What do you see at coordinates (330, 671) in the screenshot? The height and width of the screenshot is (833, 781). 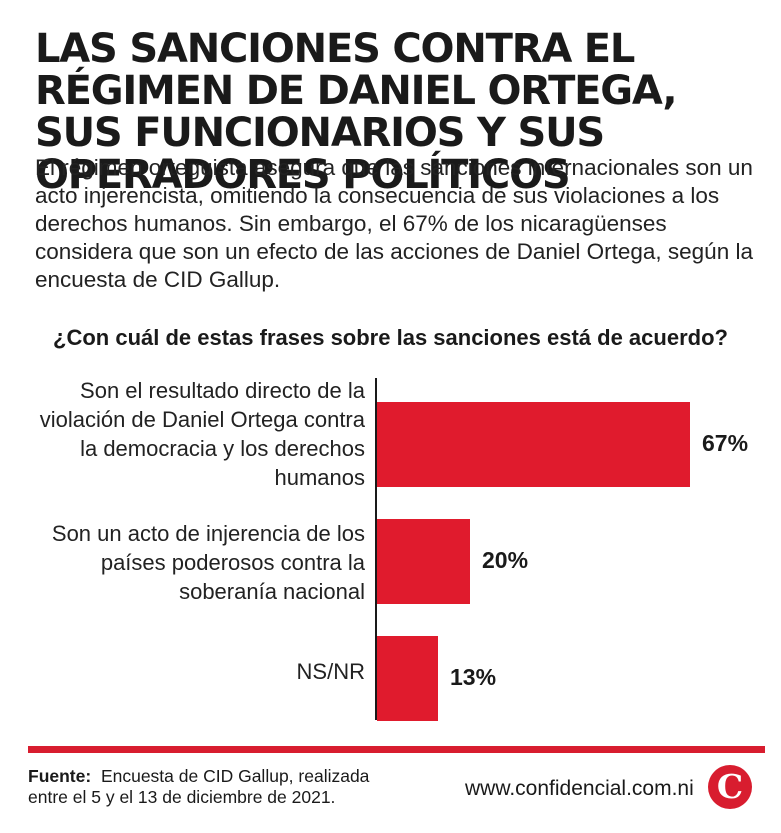 I see `bar-label: NS/NR` at bounding box center [330, 671].